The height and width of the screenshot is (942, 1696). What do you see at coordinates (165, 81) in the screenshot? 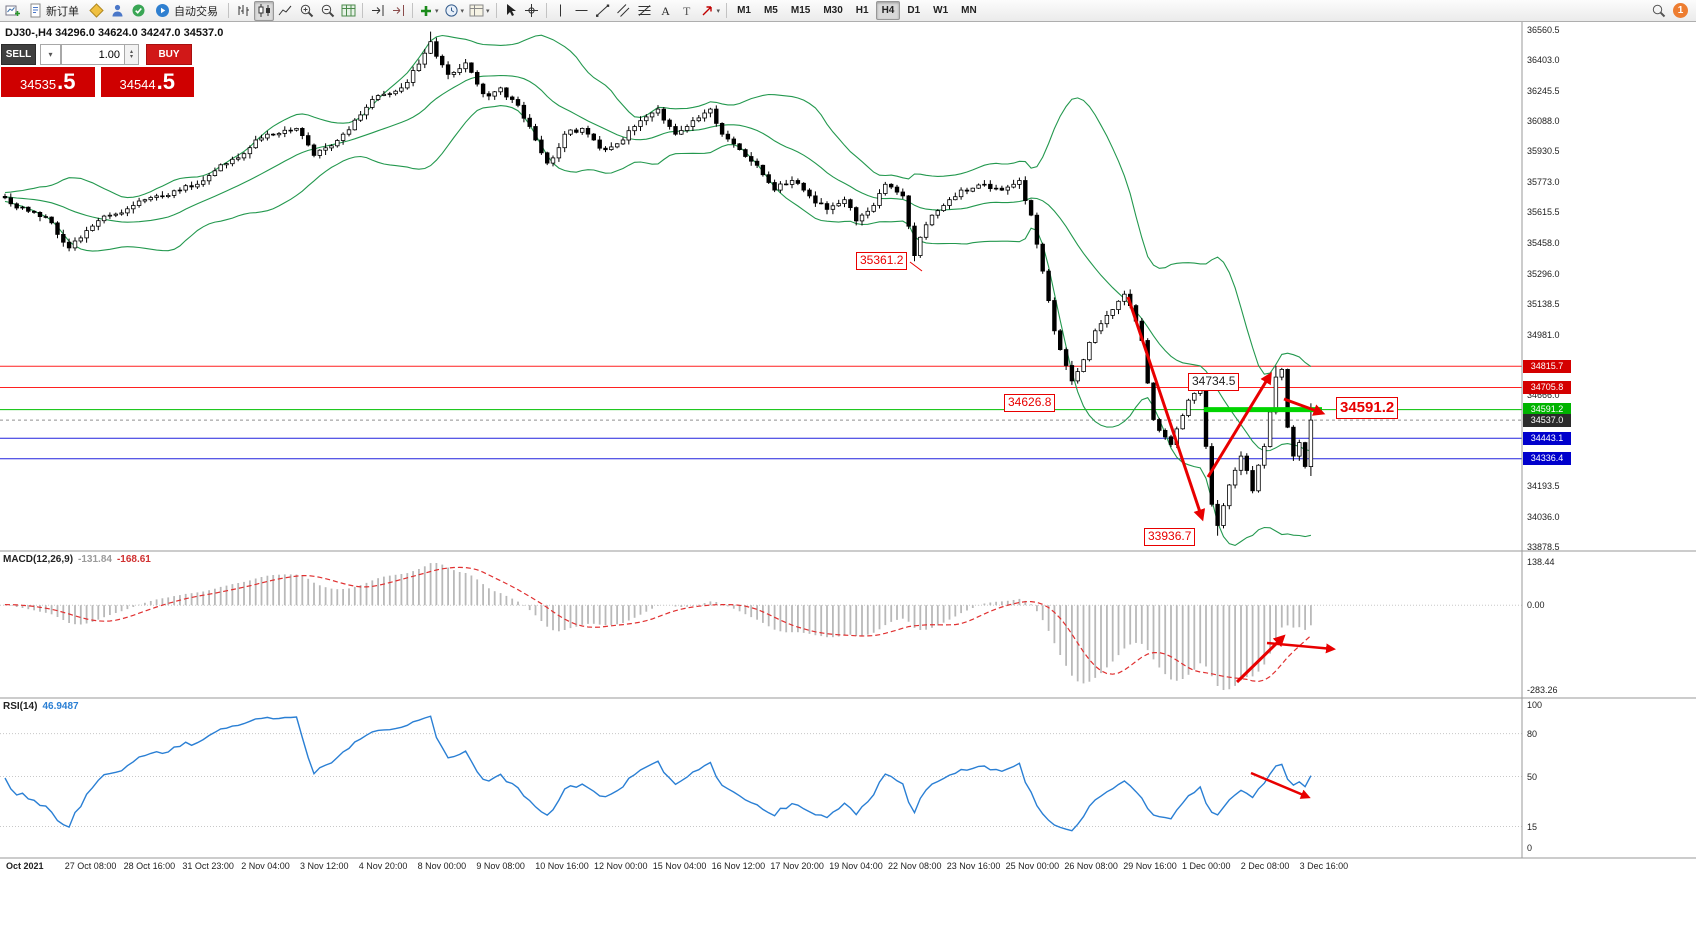
I see `buy-price-frac: .5` at bounding box center [165, 81].